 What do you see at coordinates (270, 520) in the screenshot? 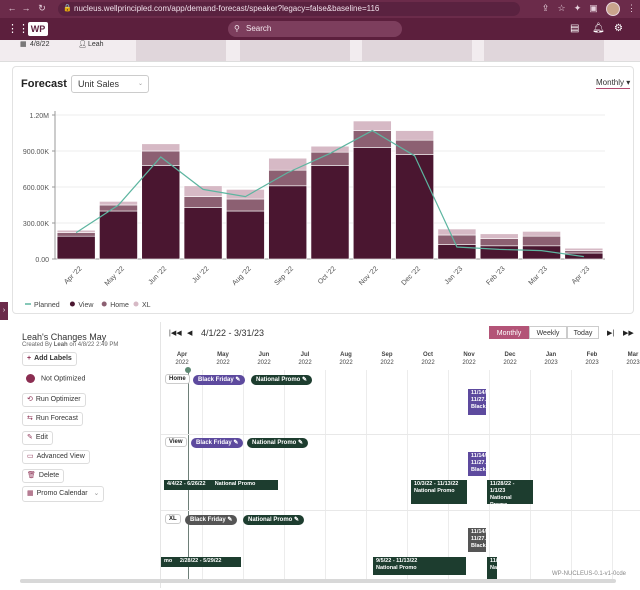
I see `pill-label: National Promo` at bounding box center [270, 520].